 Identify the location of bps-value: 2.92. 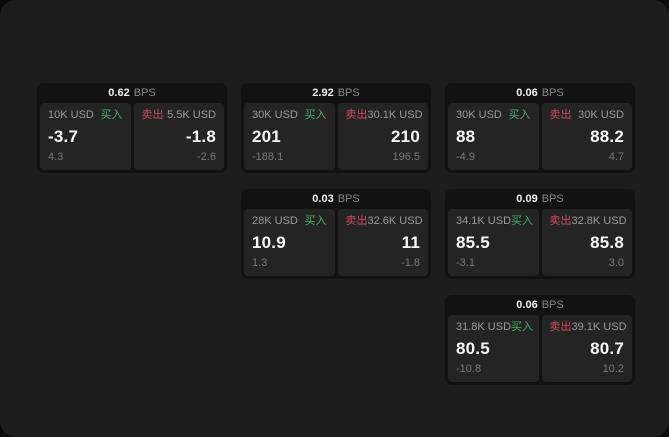
(323, 93).